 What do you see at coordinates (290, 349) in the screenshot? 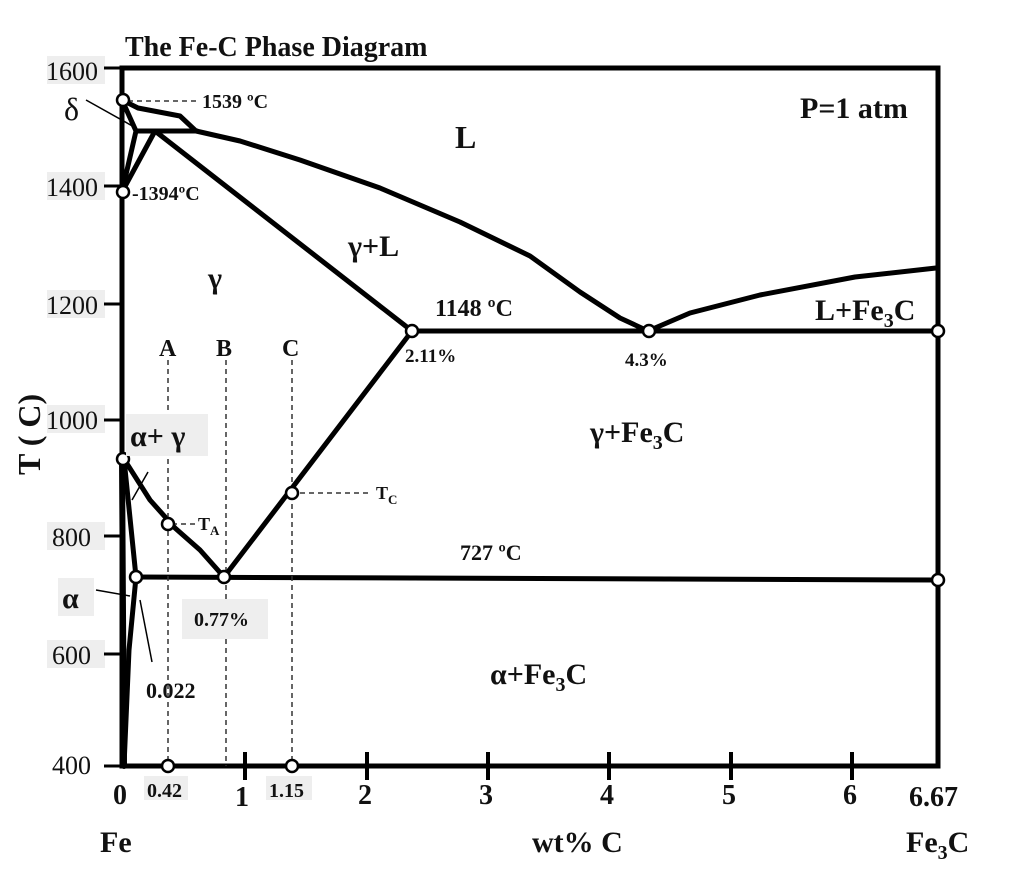
I see `alloy-c-label: C` at bounding box center [290, 349].